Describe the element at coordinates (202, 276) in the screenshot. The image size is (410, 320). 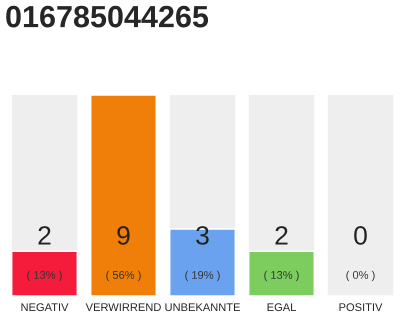
I see `annotation: ( 19% )` at that location.